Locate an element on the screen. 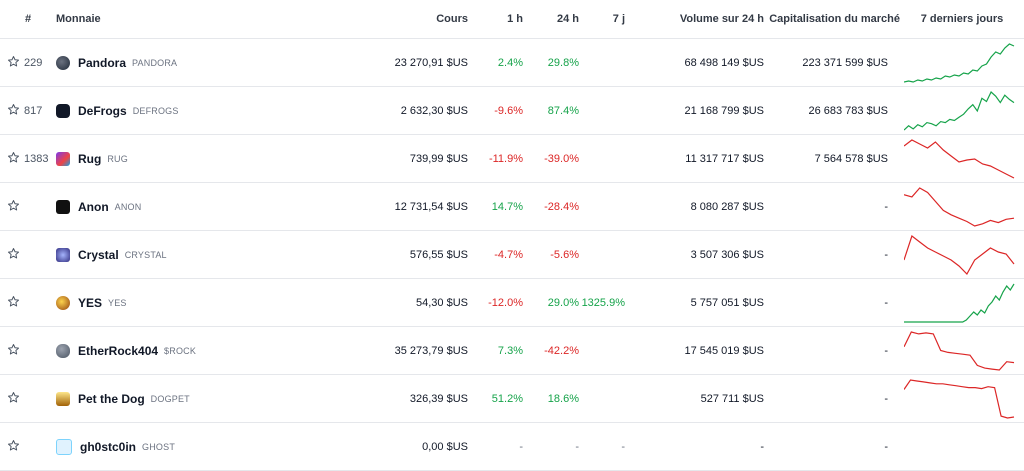 This screenshot has width=1024, height=471. change-1h-cell: 14.7% is located at coordinates (495, 206).